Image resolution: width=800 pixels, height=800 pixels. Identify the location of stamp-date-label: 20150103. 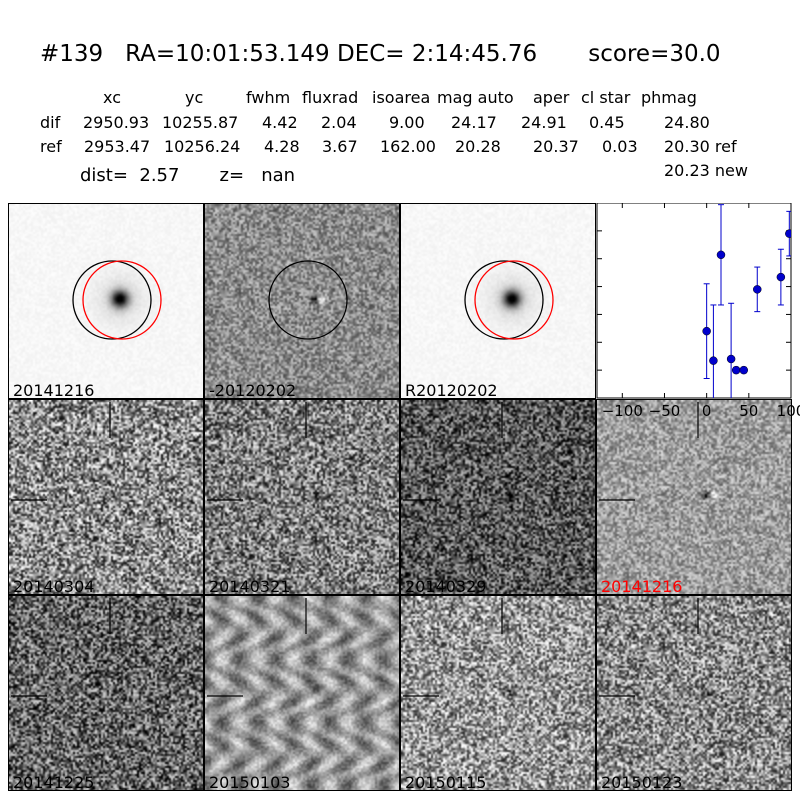
(250, 782).